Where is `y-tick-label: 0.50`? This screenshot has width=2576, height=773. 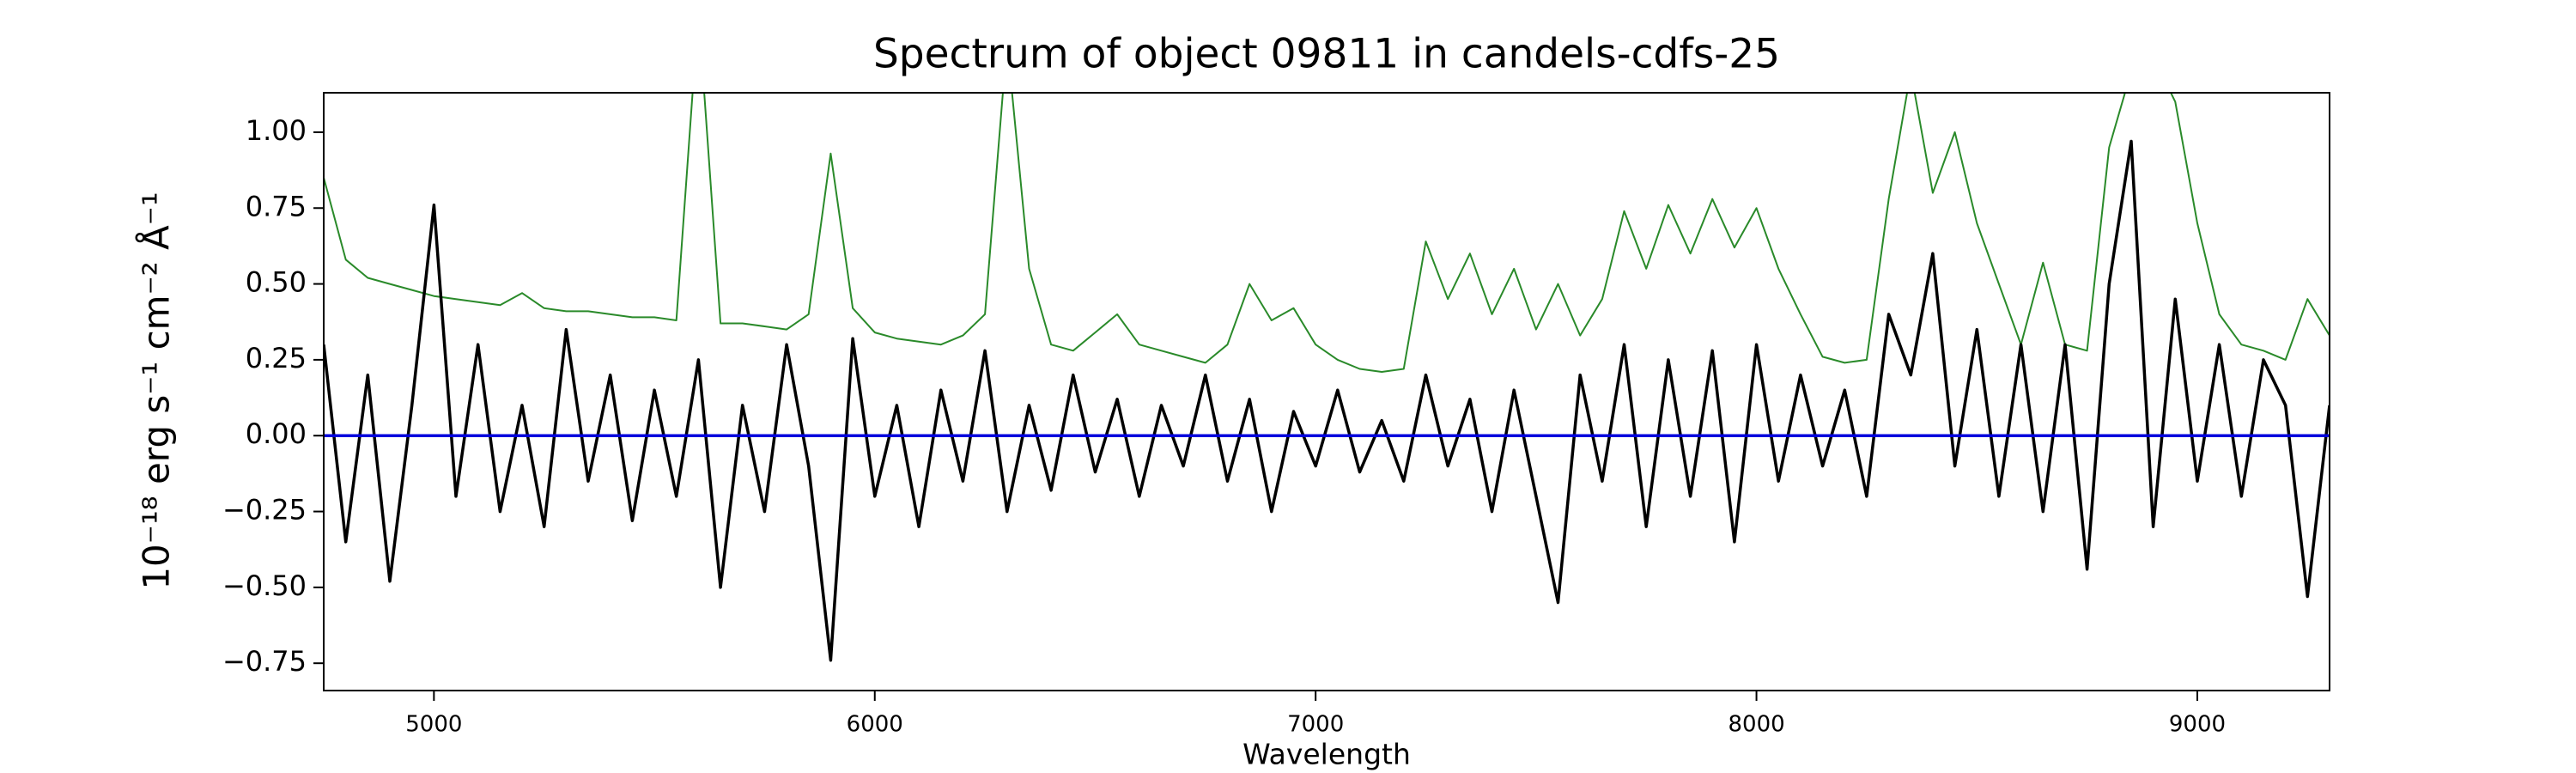
y-tick-label: 0.50 is located at coordinates (276, 282).